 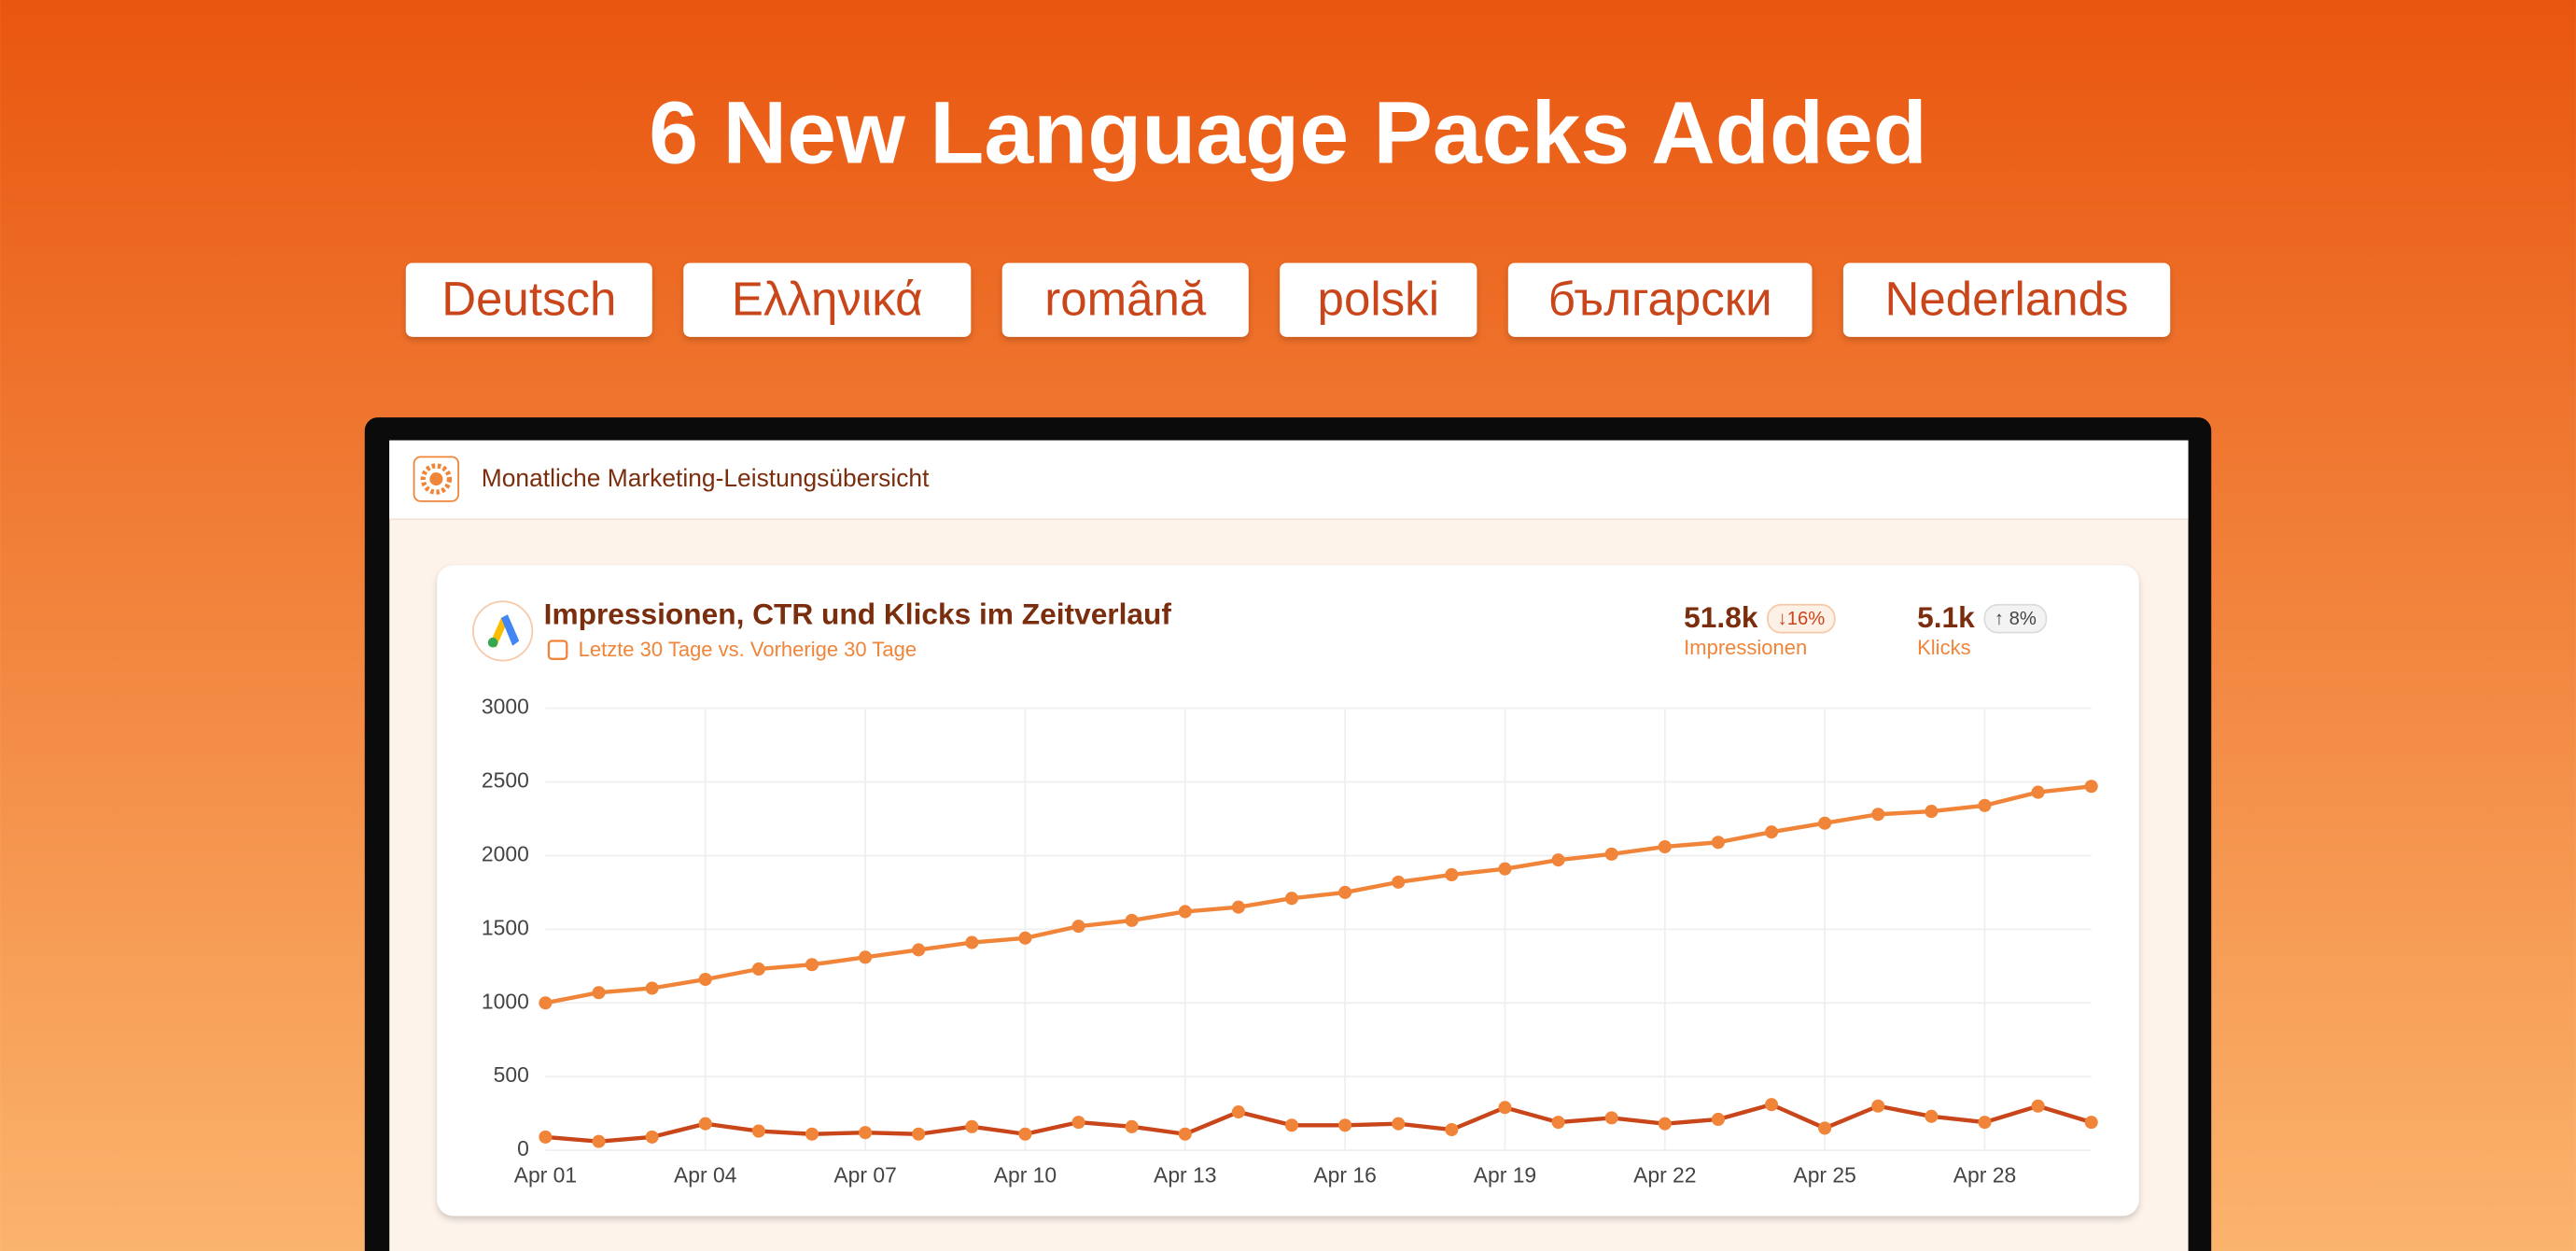 I want to click on x-tick-label: Apr 22, so click(x=1664, y=1174).